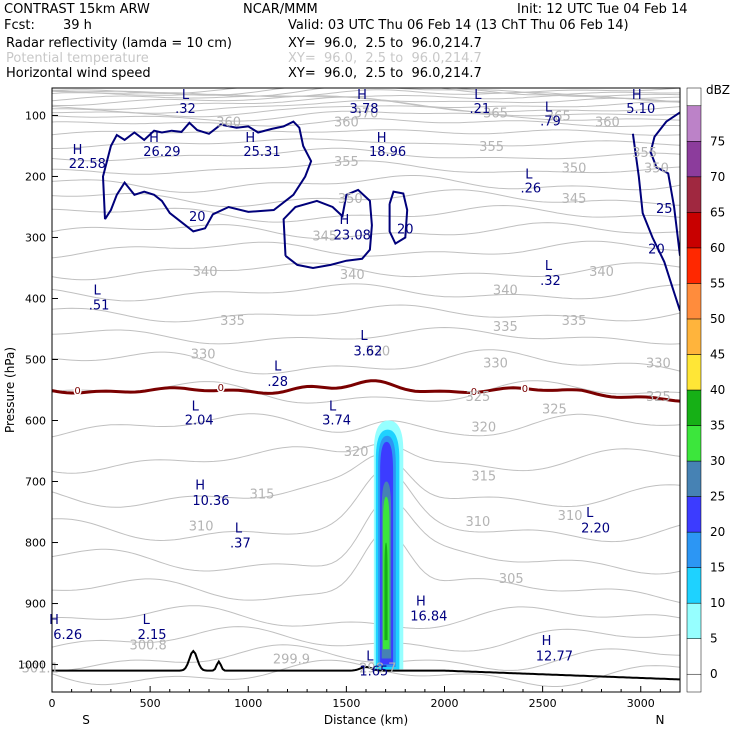 Image resolution: width=740 pixels, height=740 pixels. Describe the element at coordinates (717, 603) in the screenshot. I see `colorbar-label: 10` at that location.